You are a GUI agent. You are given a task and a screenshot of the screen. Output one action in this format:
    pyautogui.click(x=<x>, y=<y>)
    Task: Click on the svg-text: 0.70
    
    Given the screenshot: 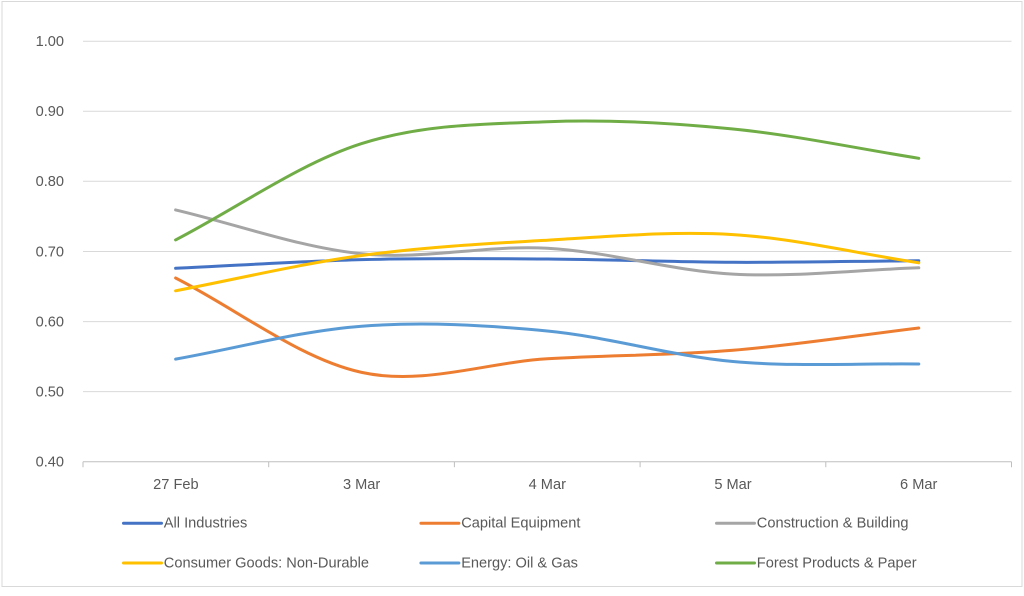 What is the action you would take?
    pyautogui.click(x=50, y=252)
    